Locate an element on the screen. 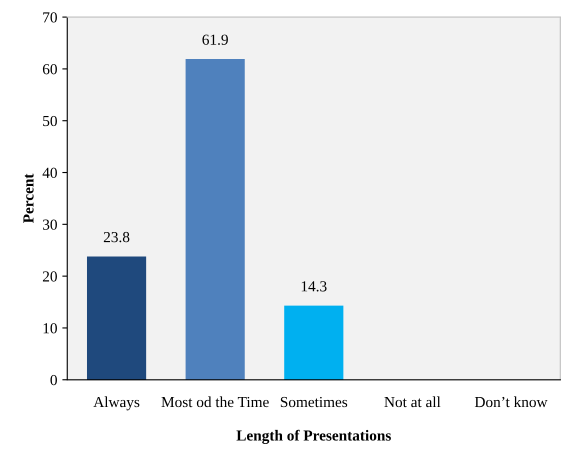 This screenshot has height=462, width=570. data-label: 61.9 is located at coordinates (215, 39).